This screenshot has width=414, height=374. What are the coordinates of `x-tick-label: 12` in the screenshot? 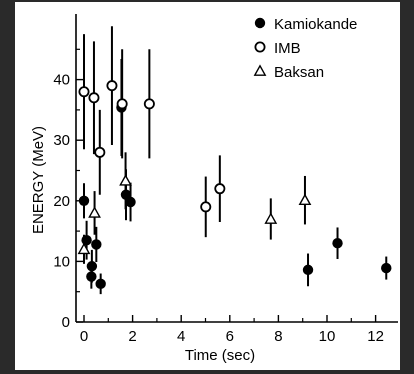 It's located at (375, 336).